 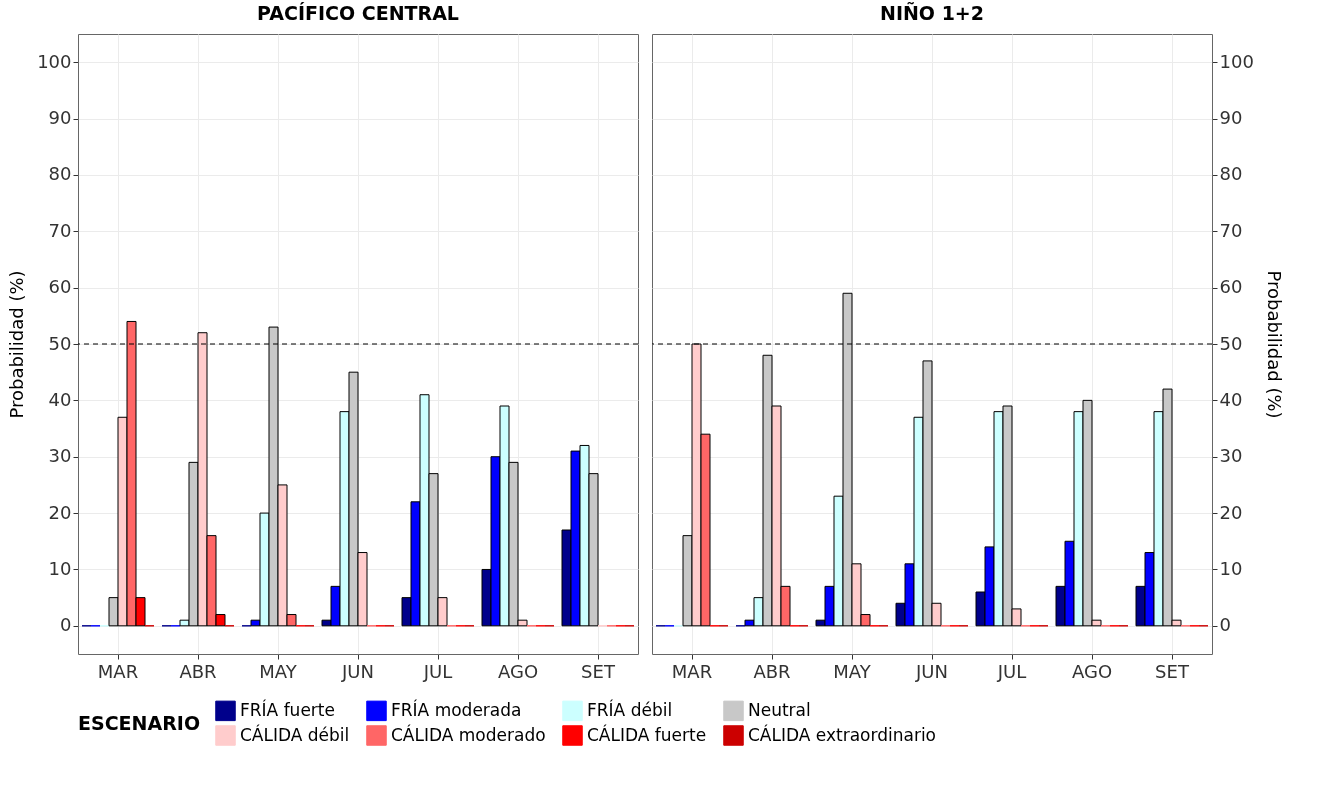 I want to click on chart-title: PACÍFICO CENTRAL, so click(x=358, y=13).